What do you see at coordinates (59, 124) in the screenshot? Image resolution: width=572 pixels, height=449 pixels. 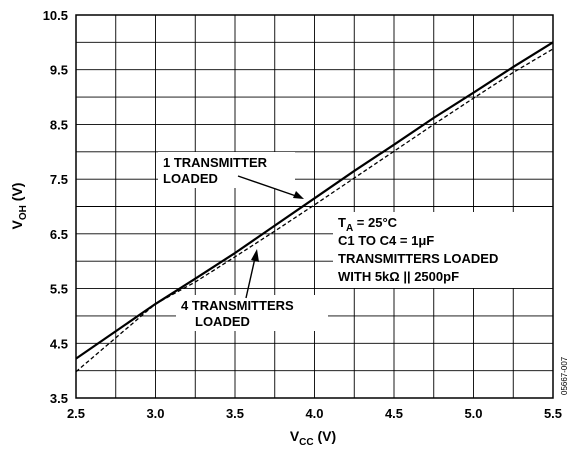 I see `y-tick-label: 8.5` at bounding box center [59, 124].